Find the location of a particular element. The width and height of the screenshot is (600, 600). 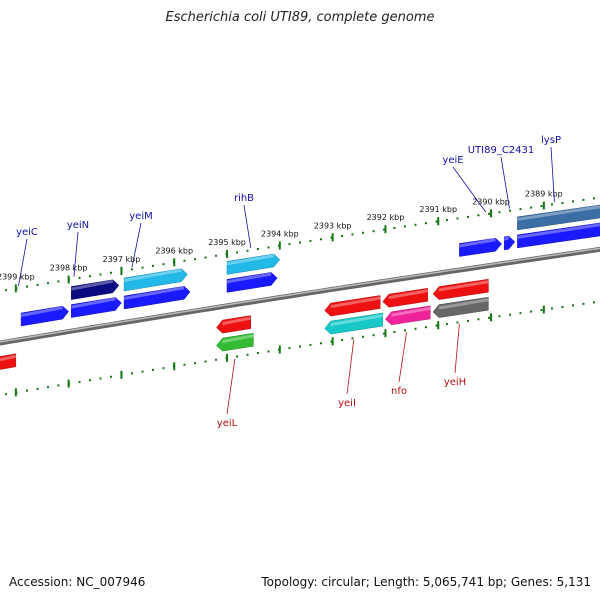

gene-arrow-g11 is located at coordinates (558, 217).